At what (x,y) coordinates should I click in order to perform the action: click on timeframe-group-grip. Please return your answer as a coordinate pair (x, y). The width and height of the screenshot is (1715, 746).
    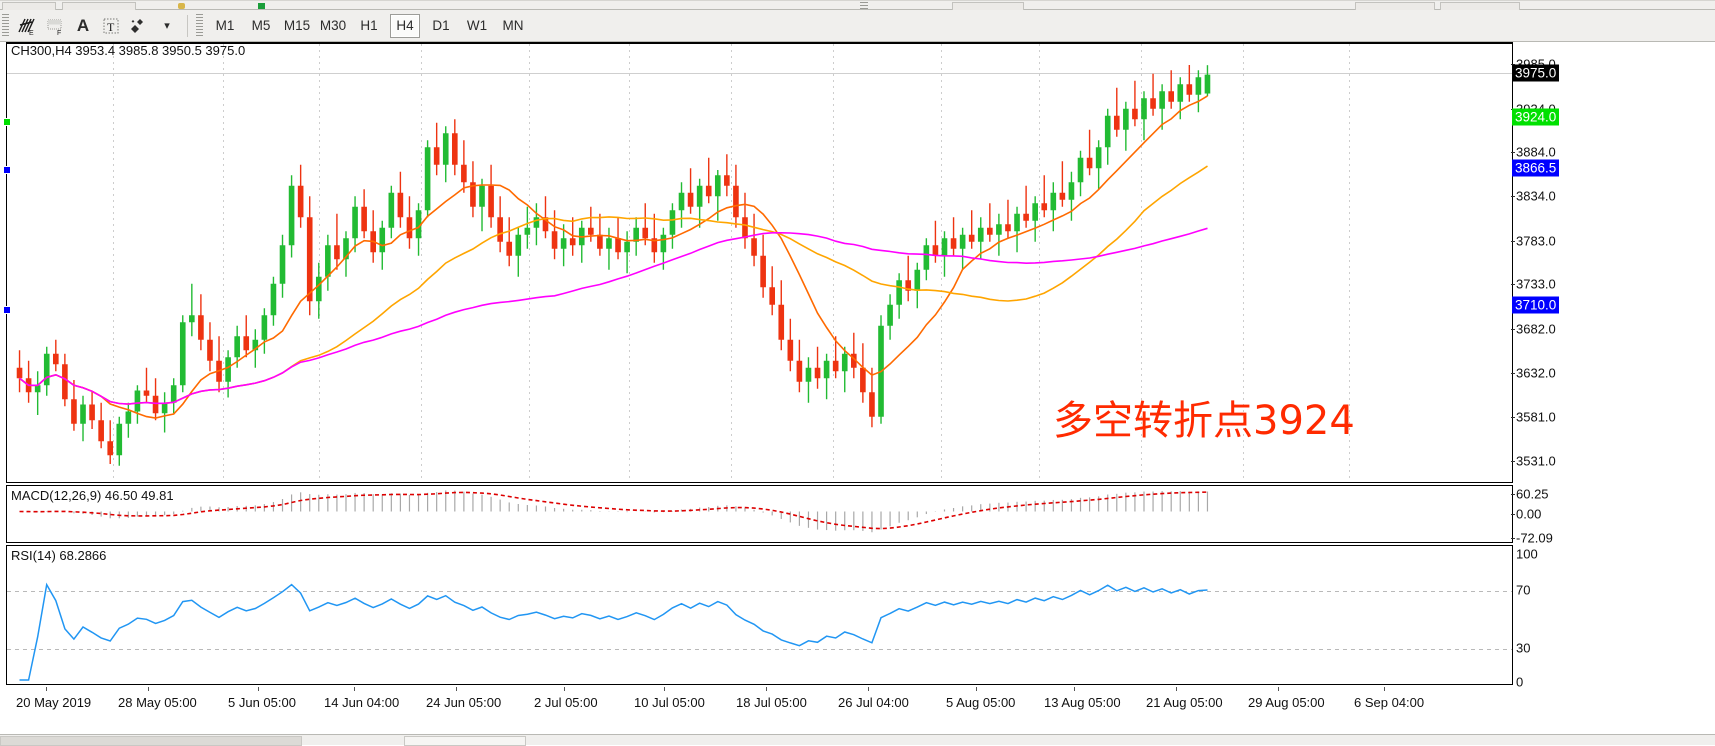
    Looking at the image, I should click on (199, 25).